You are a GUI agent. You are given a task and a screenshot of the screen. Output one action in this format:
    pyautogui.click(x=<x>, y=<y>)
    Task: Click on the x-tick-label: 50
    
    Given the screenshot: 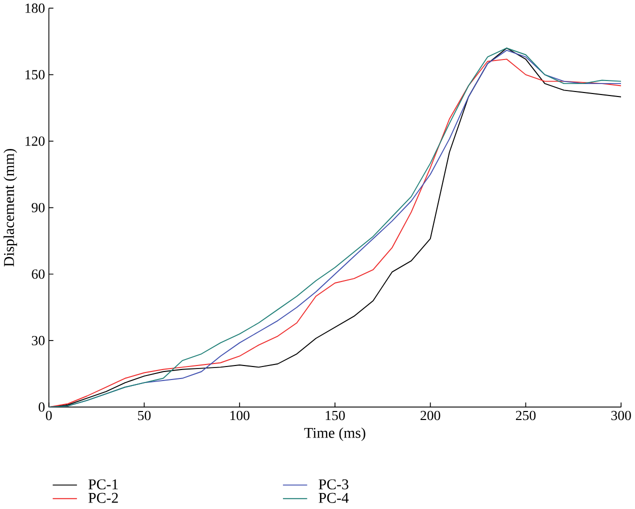 What is the action you would take?
    pyautogui.click(x=144, y=415)
    